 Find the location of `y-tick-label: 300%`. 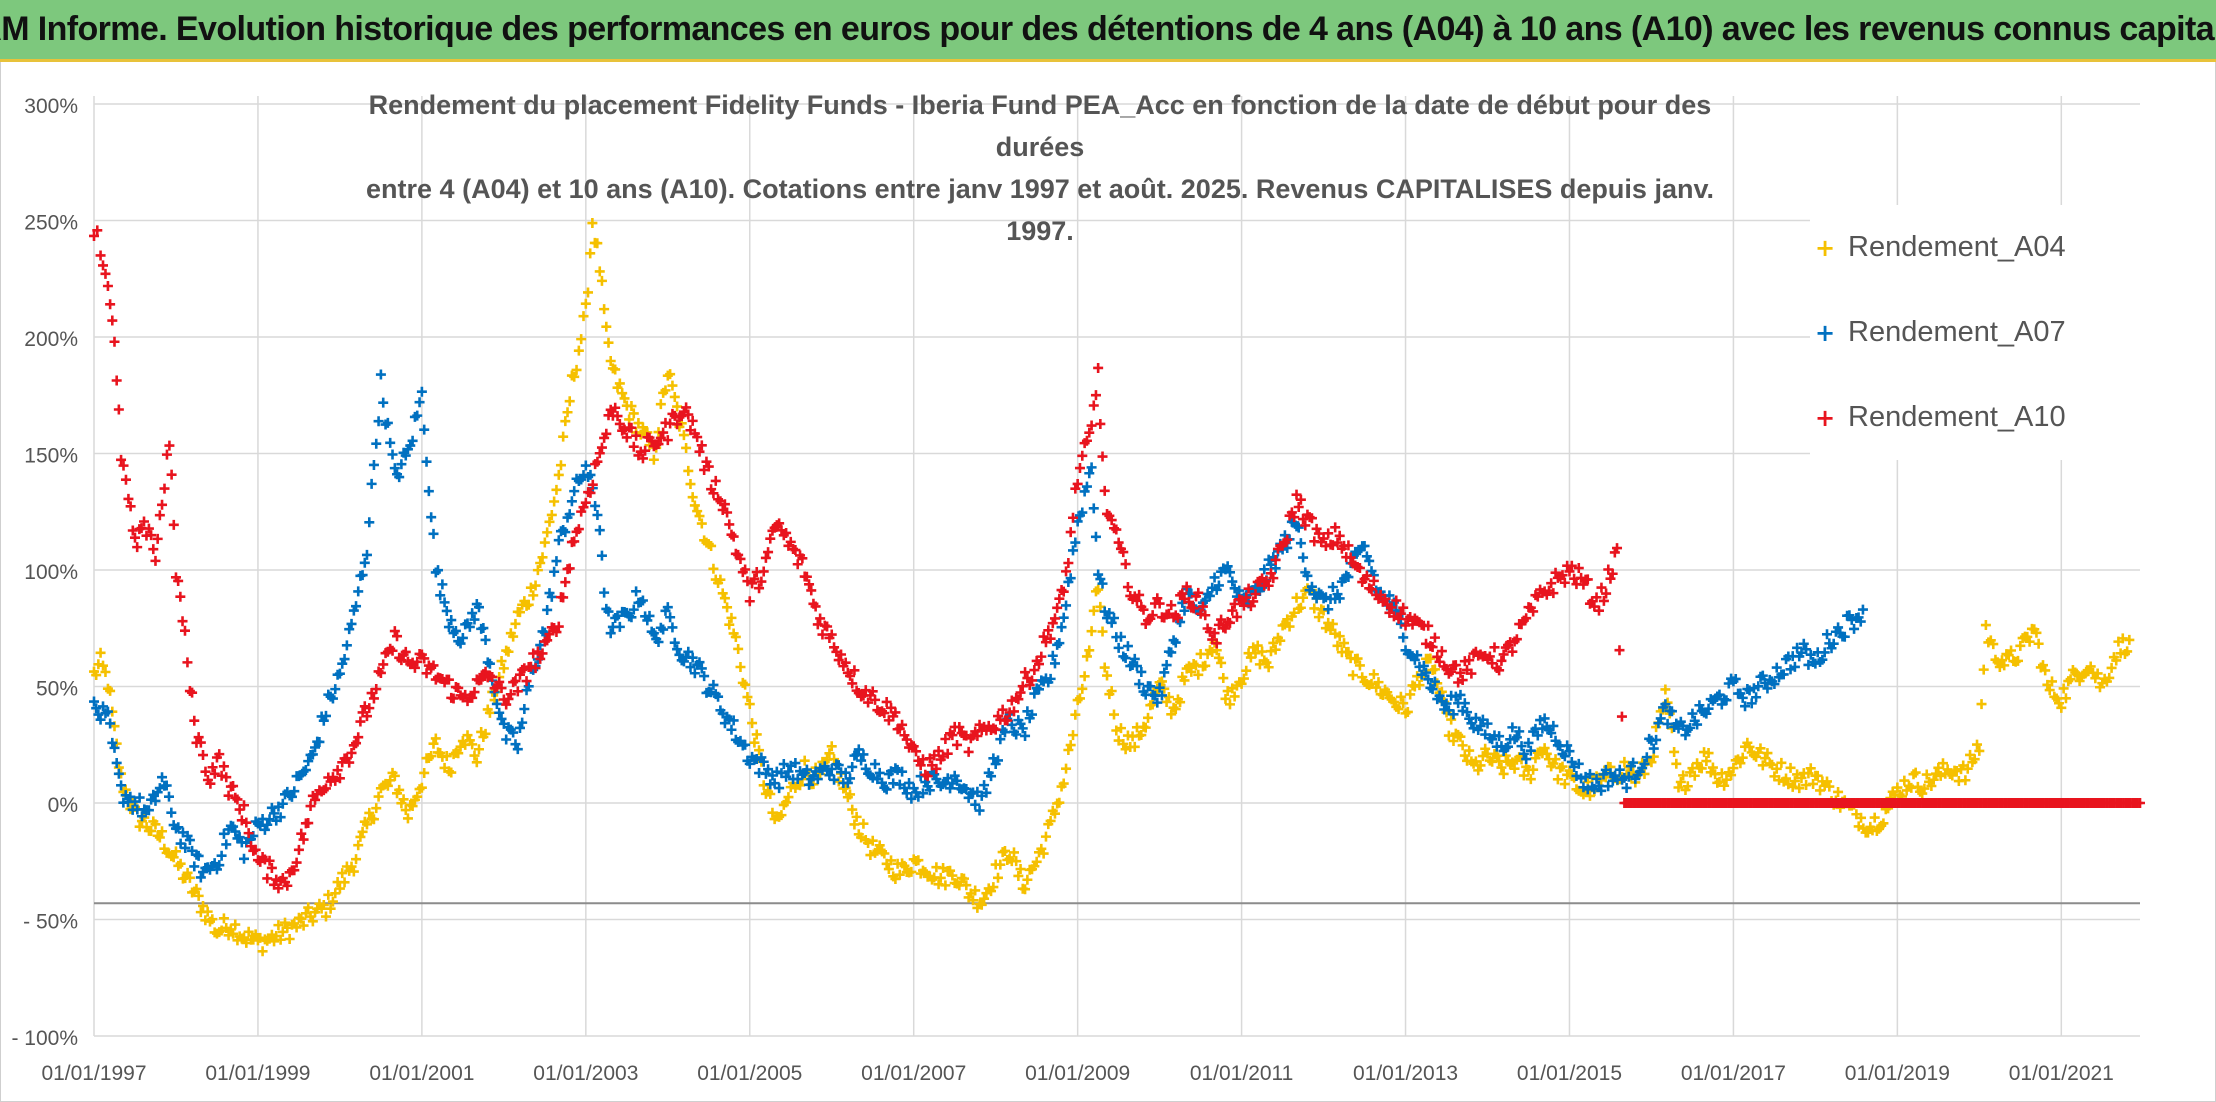

y-tick-label: 300% is located at coordinates (51, 106).